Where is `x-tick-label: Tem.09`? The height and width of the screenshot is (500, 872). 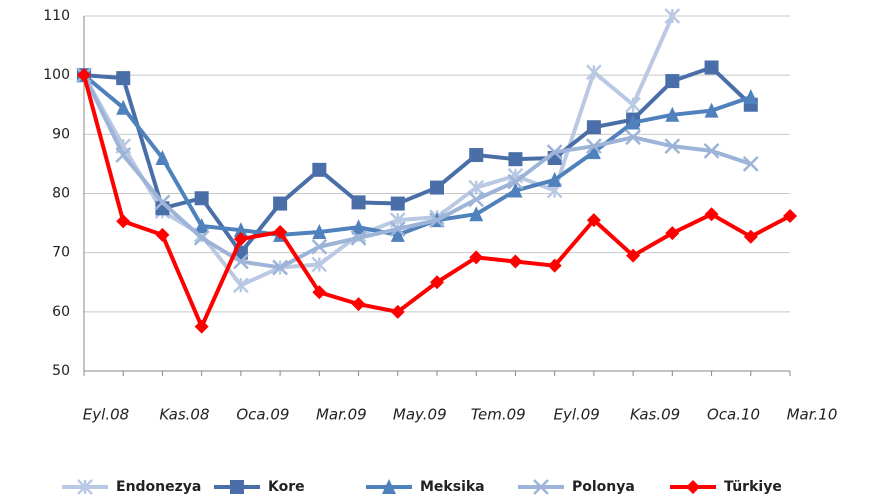 x-tick-label: Tem.09 is located at coordinates (498, 415).